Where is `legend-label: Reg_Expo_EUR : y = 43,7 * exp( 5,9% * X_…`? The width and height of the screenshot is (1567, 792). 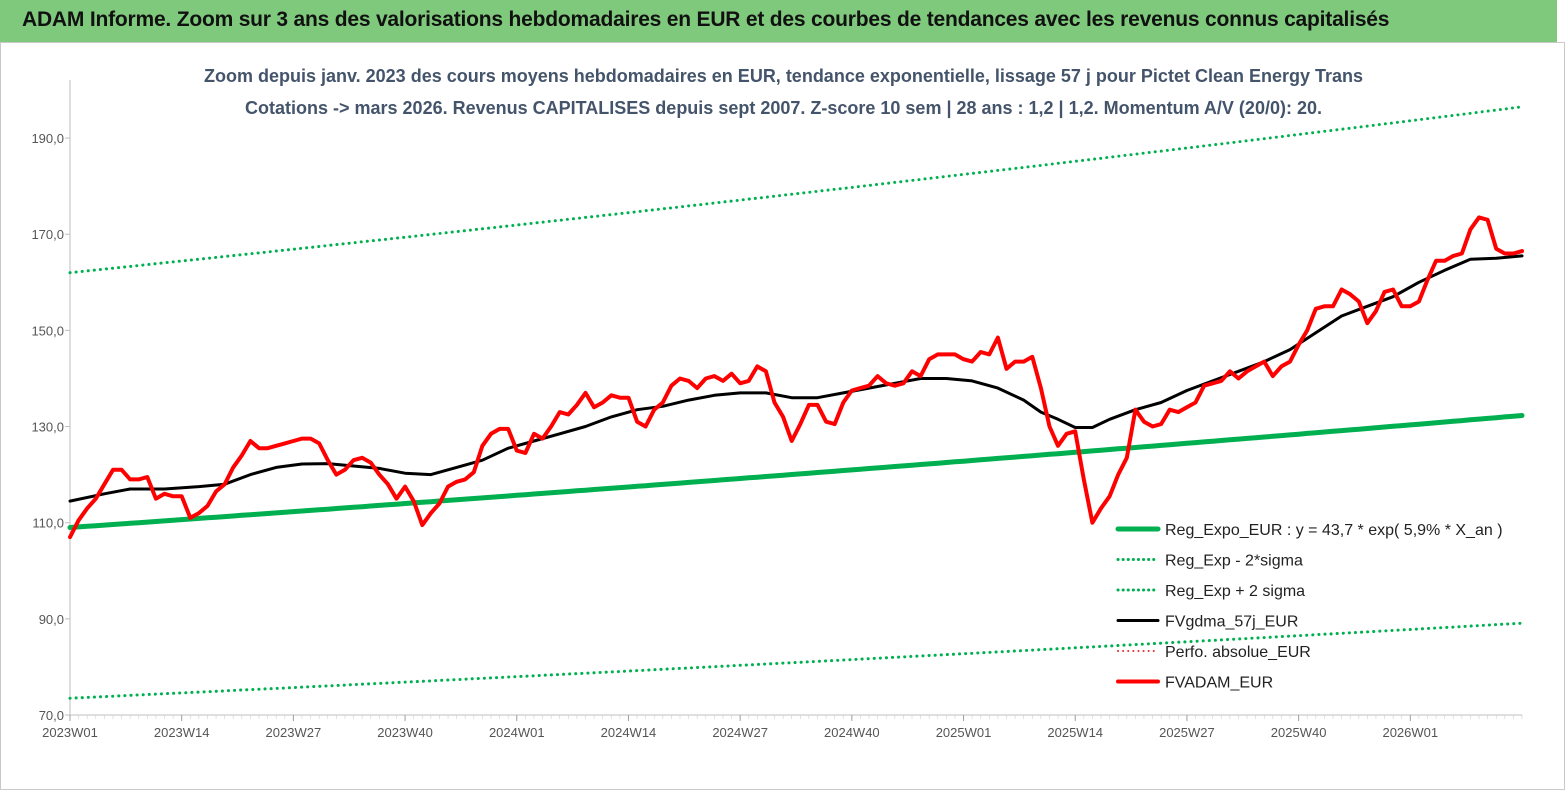
legend-label: Reg_Expo_EUR : y = 43,7 * exp( 5,9% * X_… is located at coordinates (1334, 530).